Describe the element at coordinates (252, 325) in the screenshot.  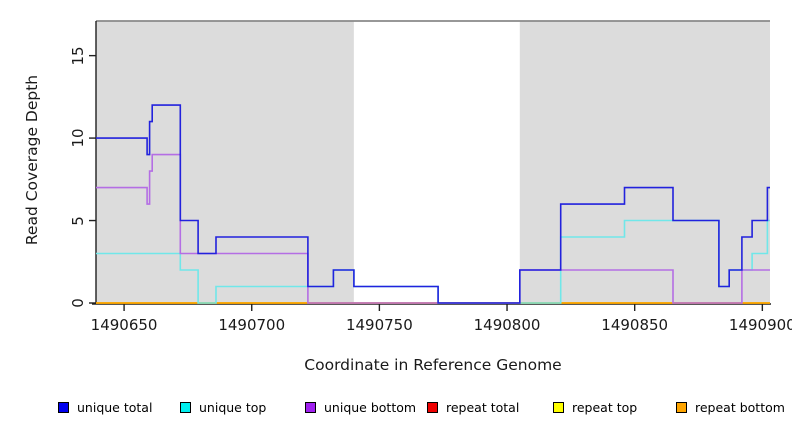
I see `x-tick-label: 1490700` at that location.